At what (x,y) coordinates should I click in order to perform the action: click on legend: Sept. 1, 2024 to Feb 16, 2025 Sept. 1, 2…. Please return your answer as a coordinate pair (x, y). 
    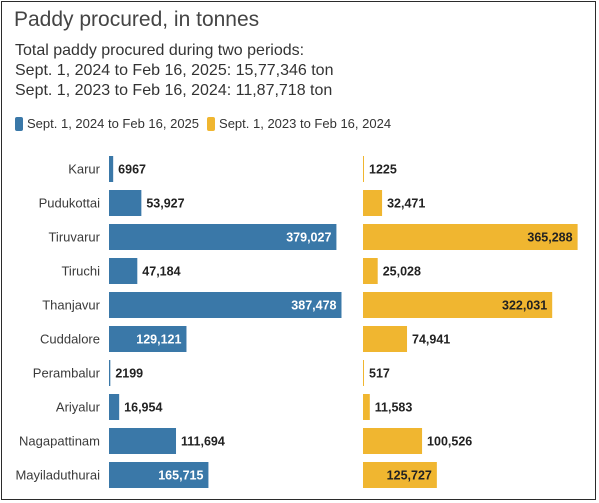
    Looking at the image, I should click on (207, 123).